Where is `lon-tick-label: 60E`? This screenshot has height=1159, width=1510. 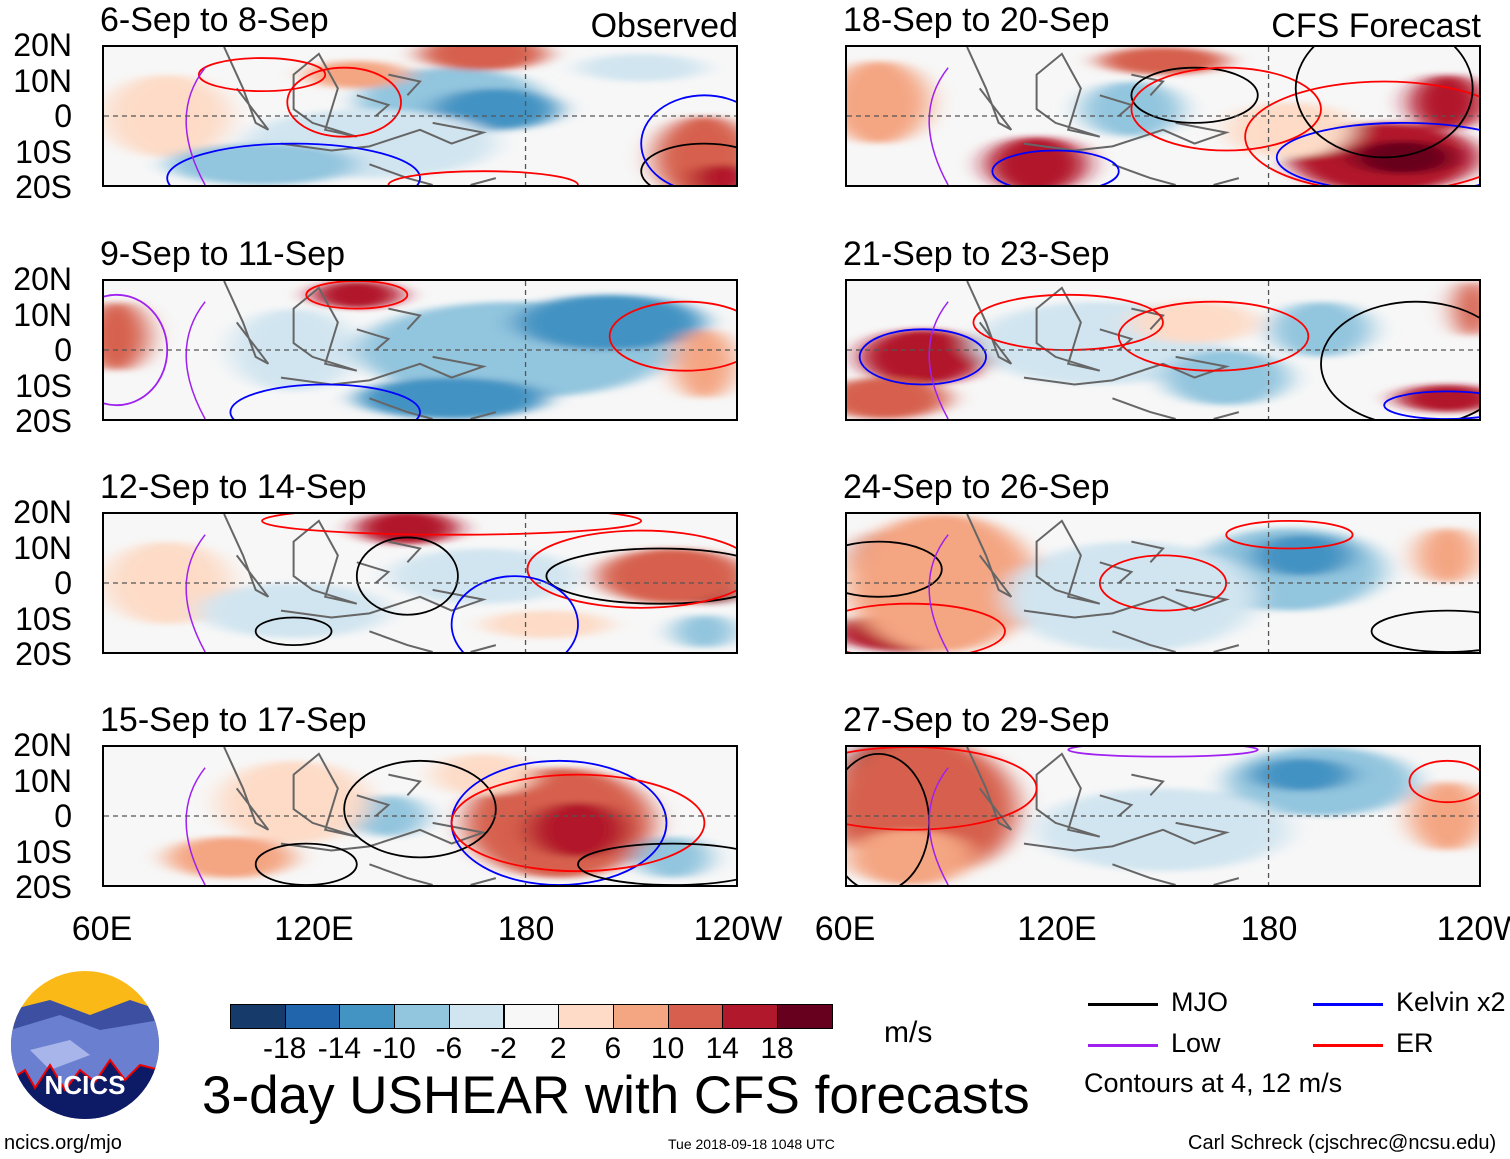
lon-tick-label: 60E is located at coordinates (102, 929).